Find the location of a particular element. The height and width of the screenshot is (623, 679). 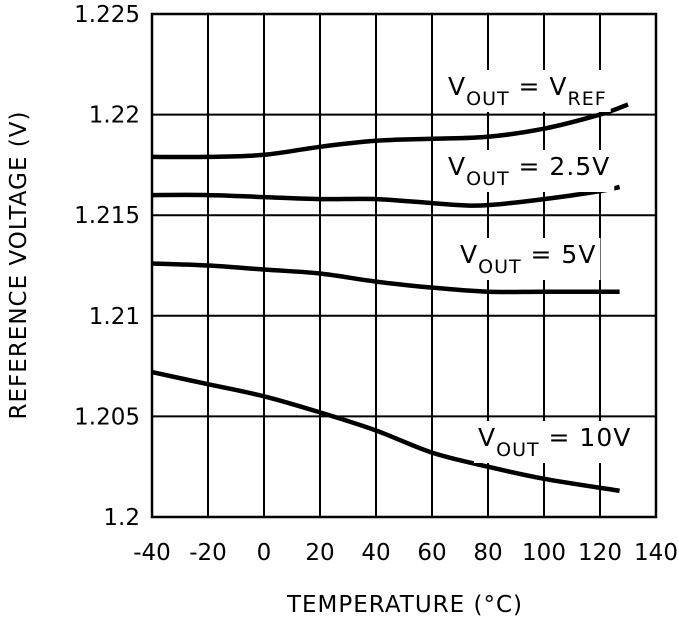

y-tick-label: 1.205 is located at coordinates (107, 417).